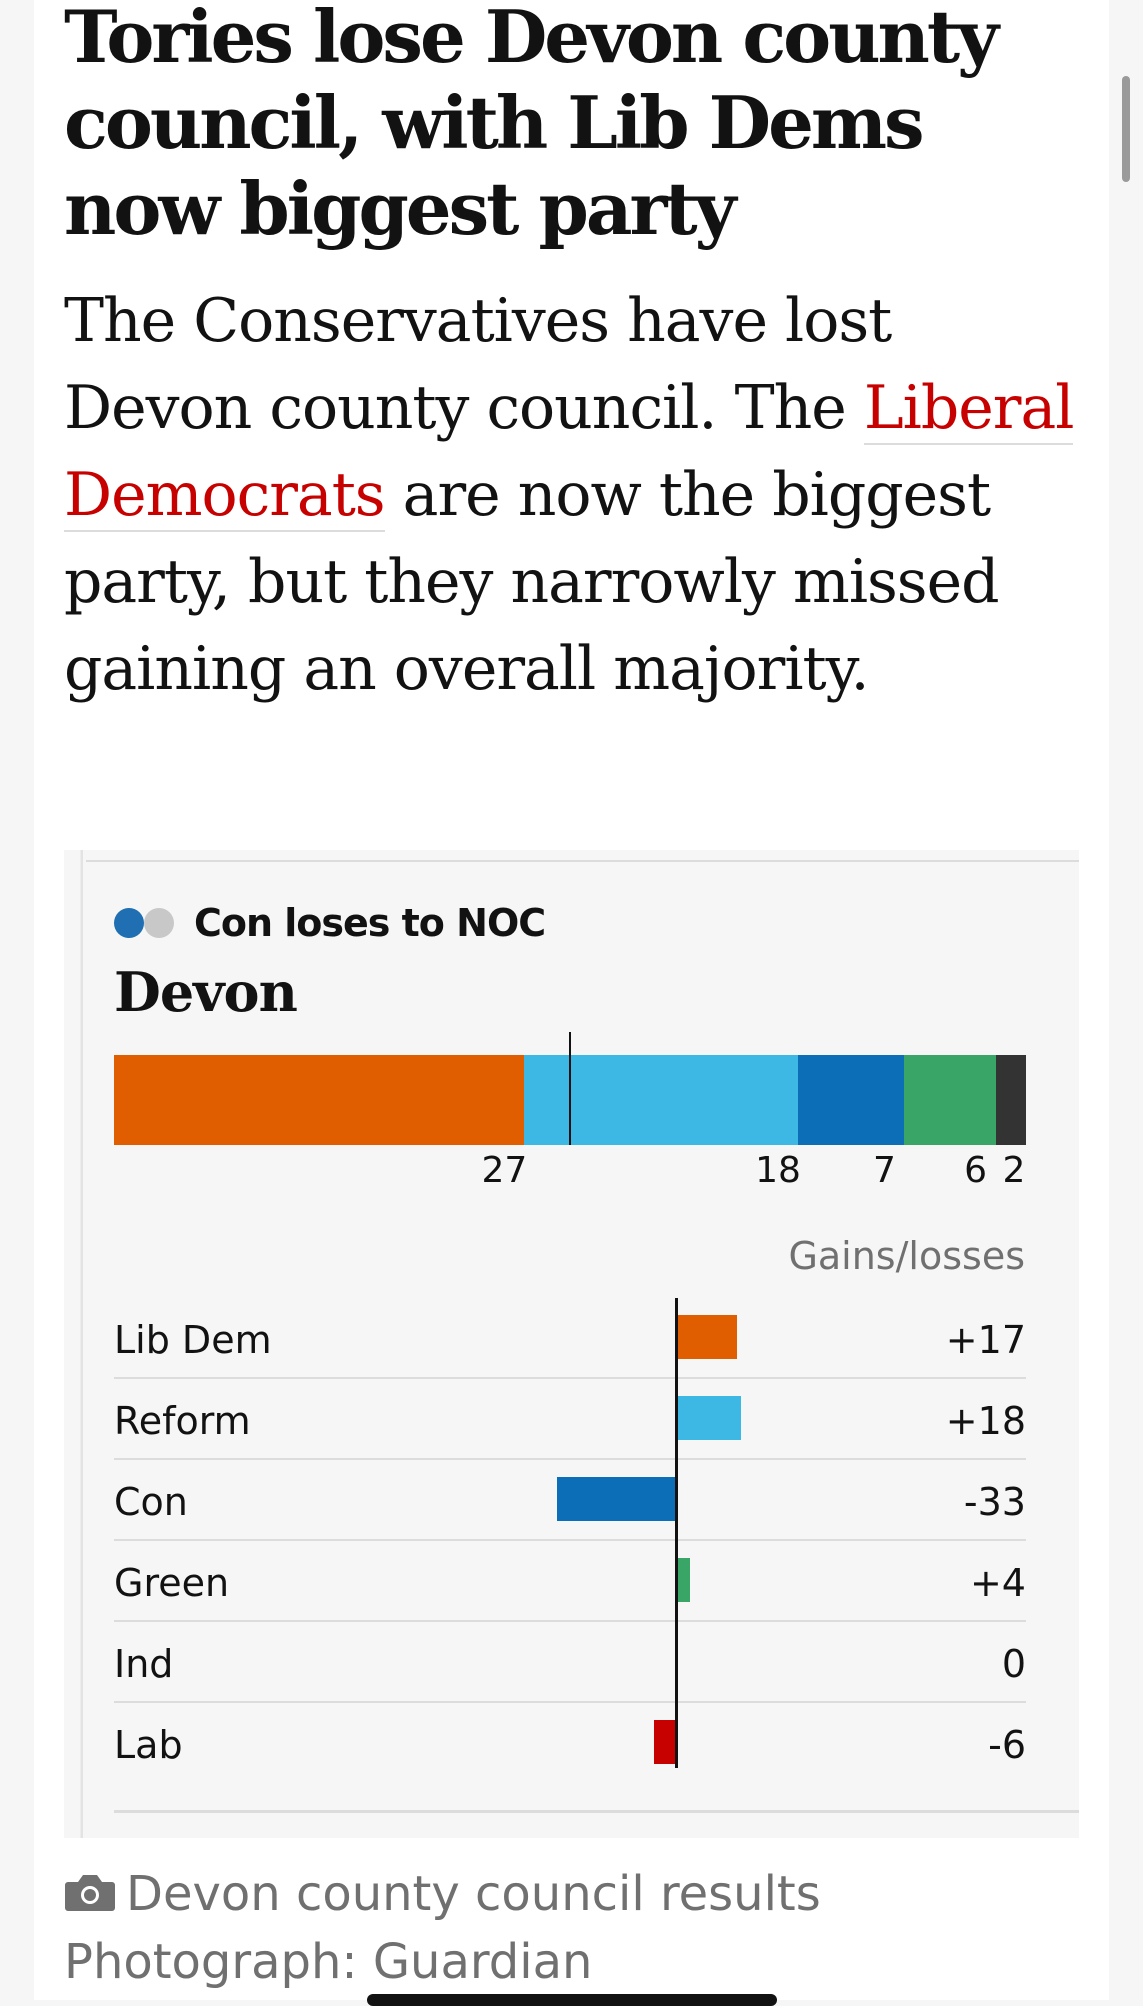 This screenshot has height=2006, width=1143. Describe the element at coordinates (572, 2000) in the screenshot. I see `home-indicator` at that location.